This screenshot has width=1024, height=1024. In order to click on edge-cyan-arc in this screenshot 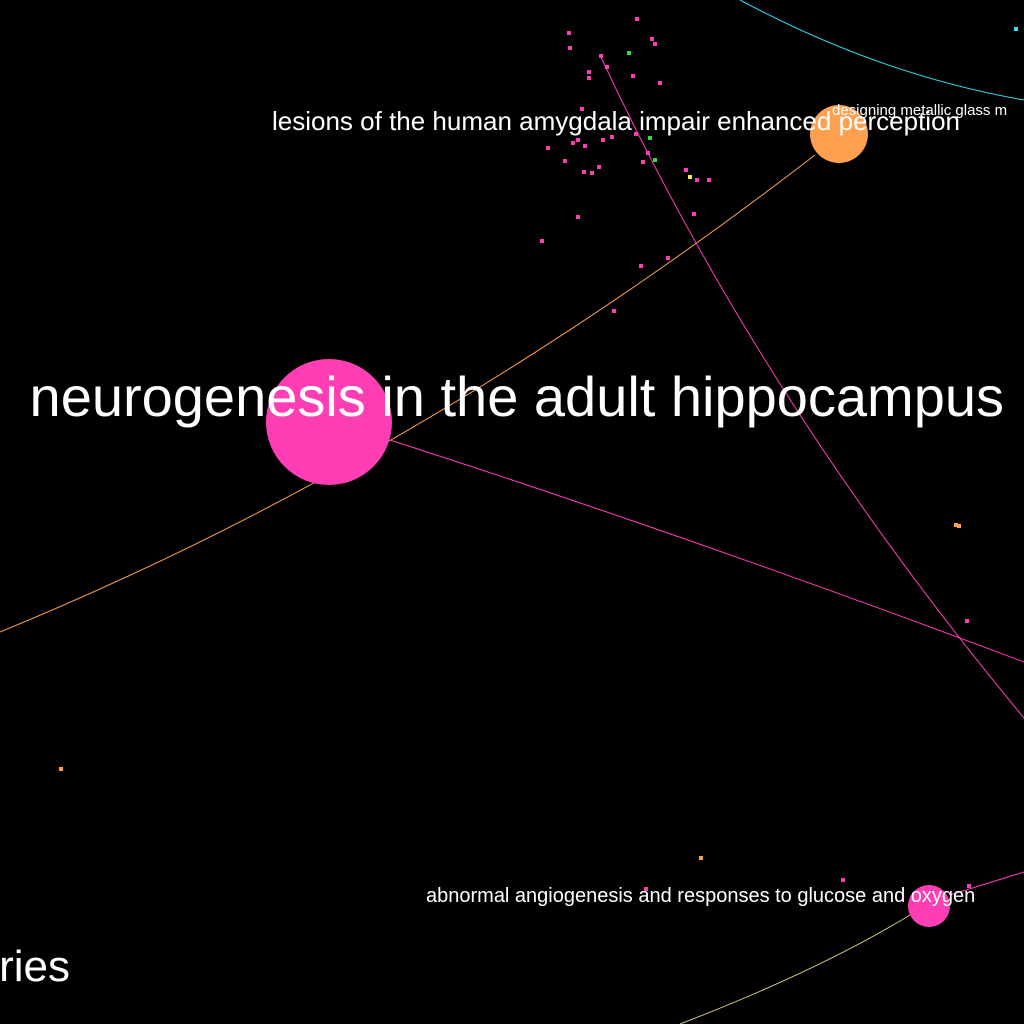, I will do `click(881, 50)`.